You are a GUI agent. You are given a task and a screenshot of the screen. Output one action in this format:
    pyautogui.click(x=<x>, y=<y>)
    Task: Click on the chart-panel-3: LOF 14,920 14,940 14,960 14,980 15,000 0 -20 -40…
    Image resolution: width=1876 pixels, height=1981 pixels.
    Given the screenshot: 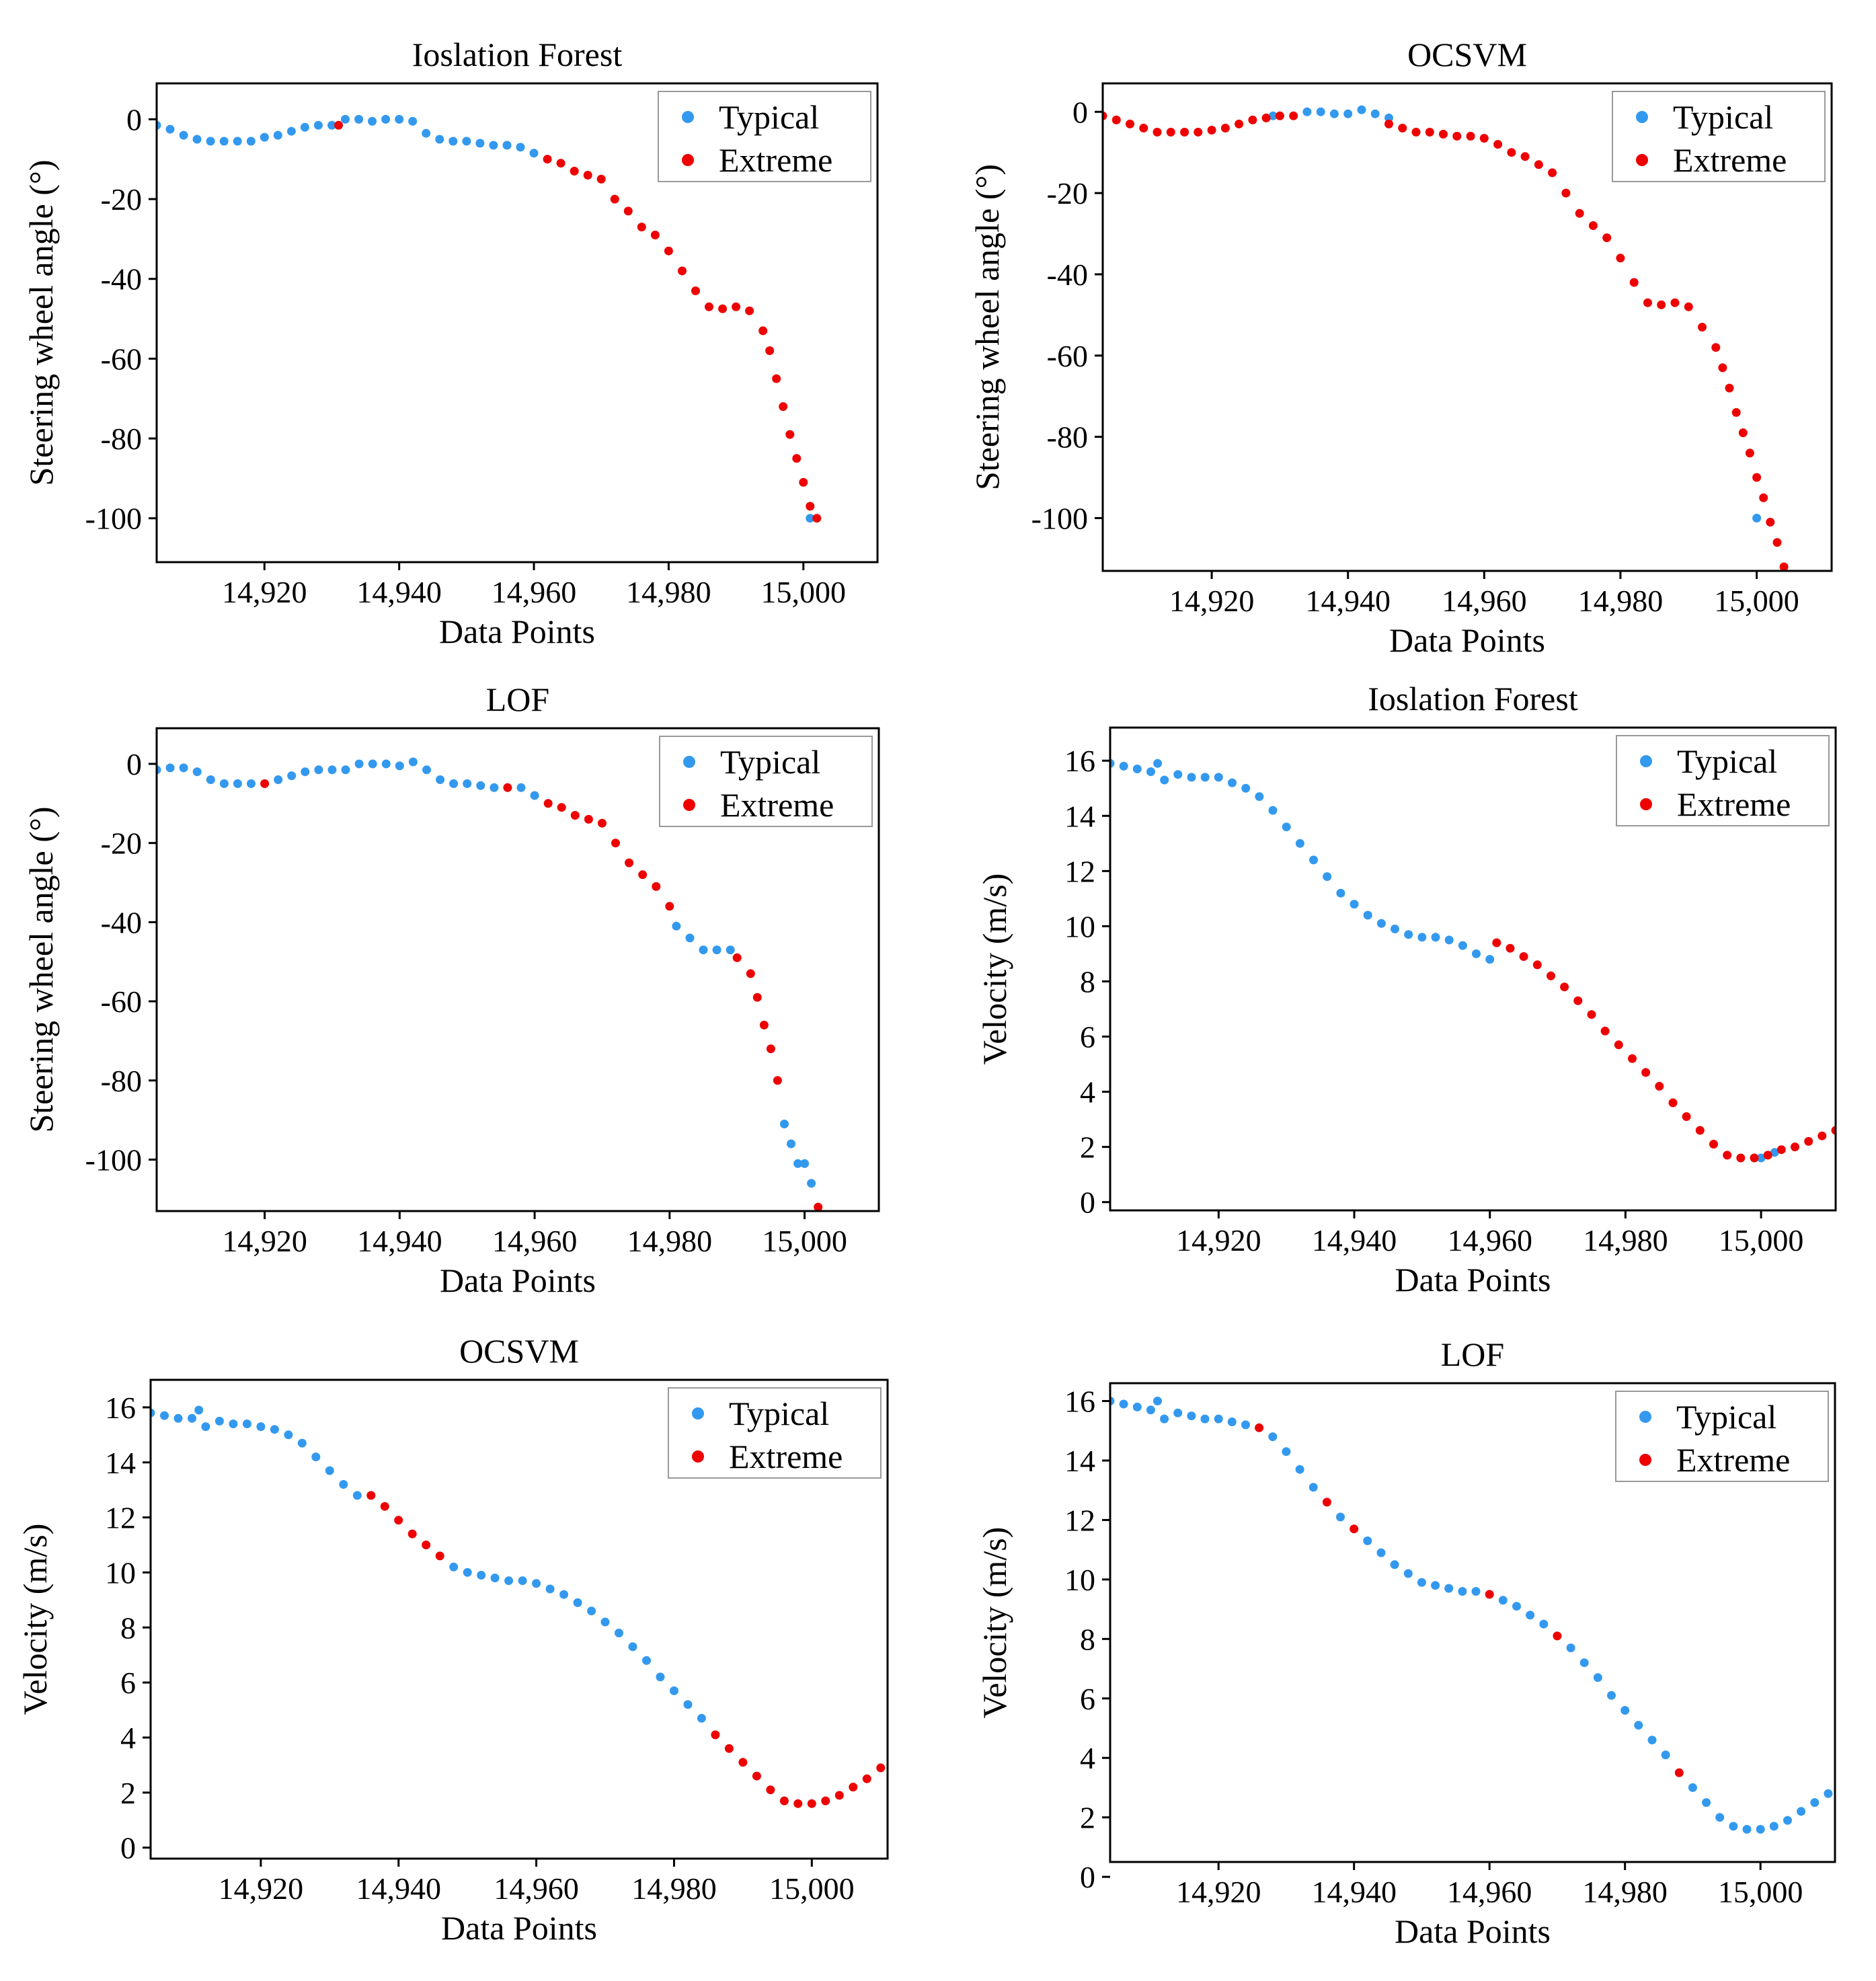 What is the action you would take?
    pyautogui.click(x=451, y=990)
    